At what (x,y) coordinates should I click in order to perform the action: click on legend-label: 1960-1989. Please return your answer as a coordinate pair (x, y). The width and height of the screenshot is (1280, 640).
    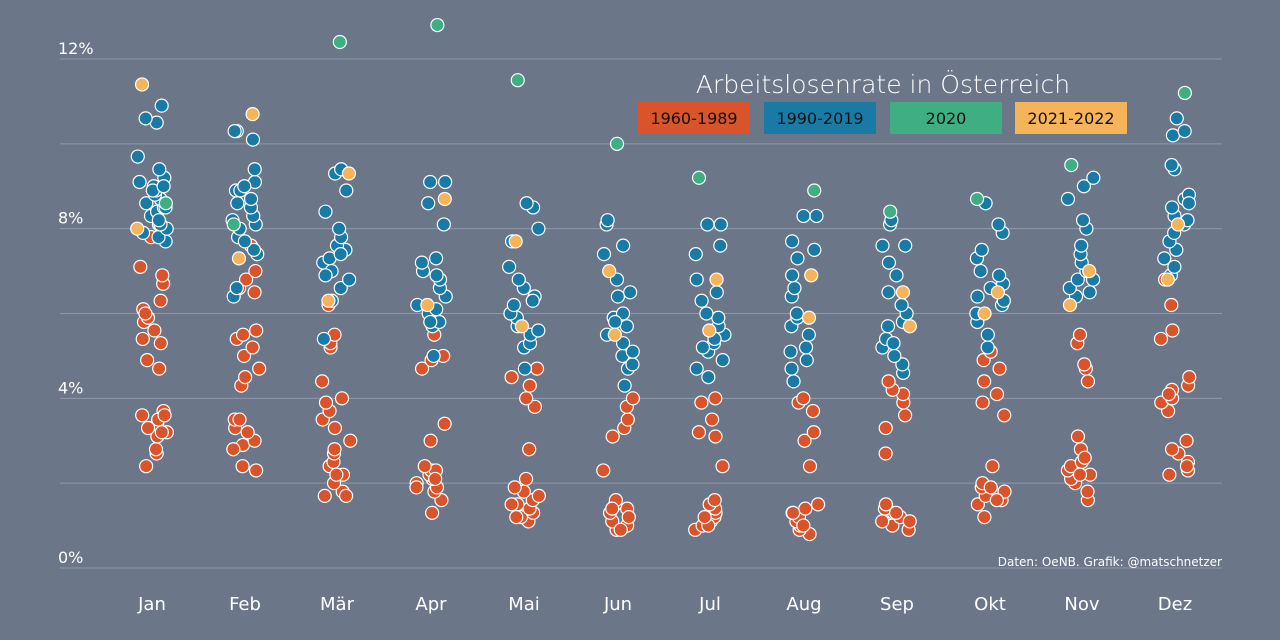
    Looking at the image, I should click on (693, 118).